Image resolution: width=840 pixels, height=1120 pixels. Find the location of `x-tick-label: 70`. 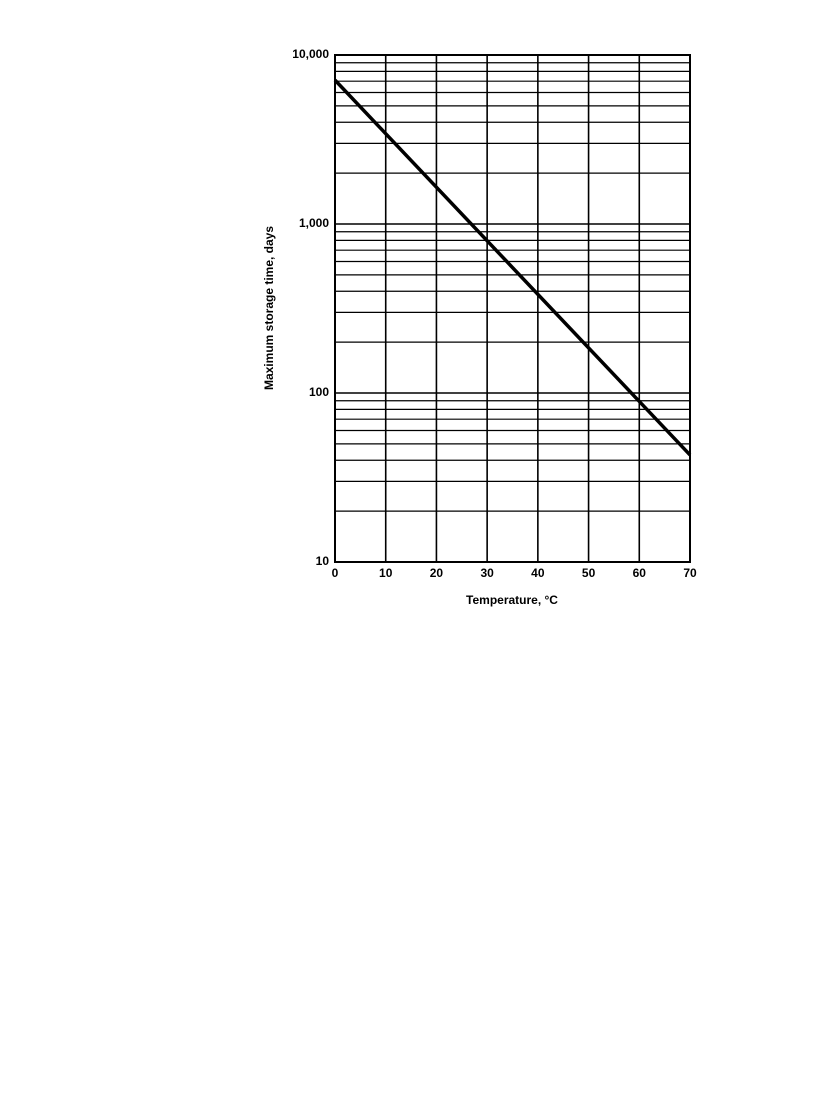

x-tick-label: 70 is located at coordinates (690, 573).